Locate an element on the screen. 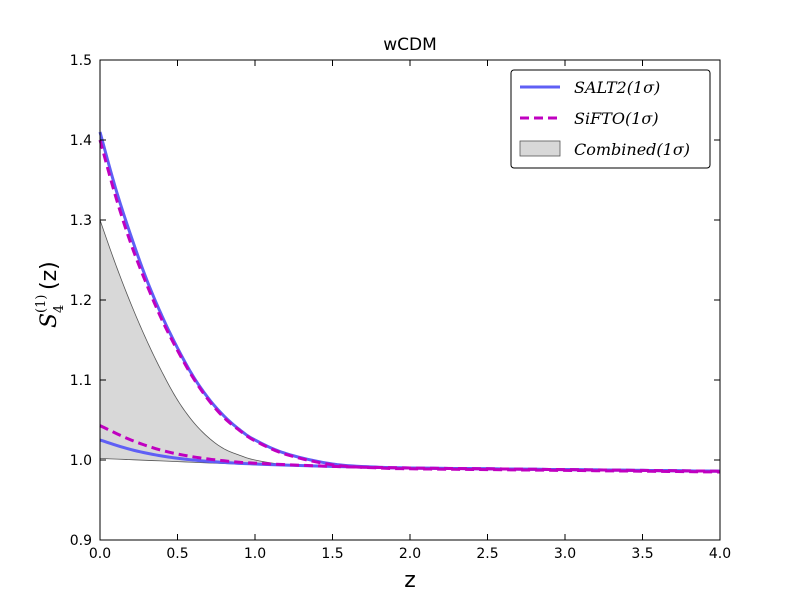 The width and height of the screenshot is (800, 600). y-tick-label: 1.3 is located at coordinates (81, 221).